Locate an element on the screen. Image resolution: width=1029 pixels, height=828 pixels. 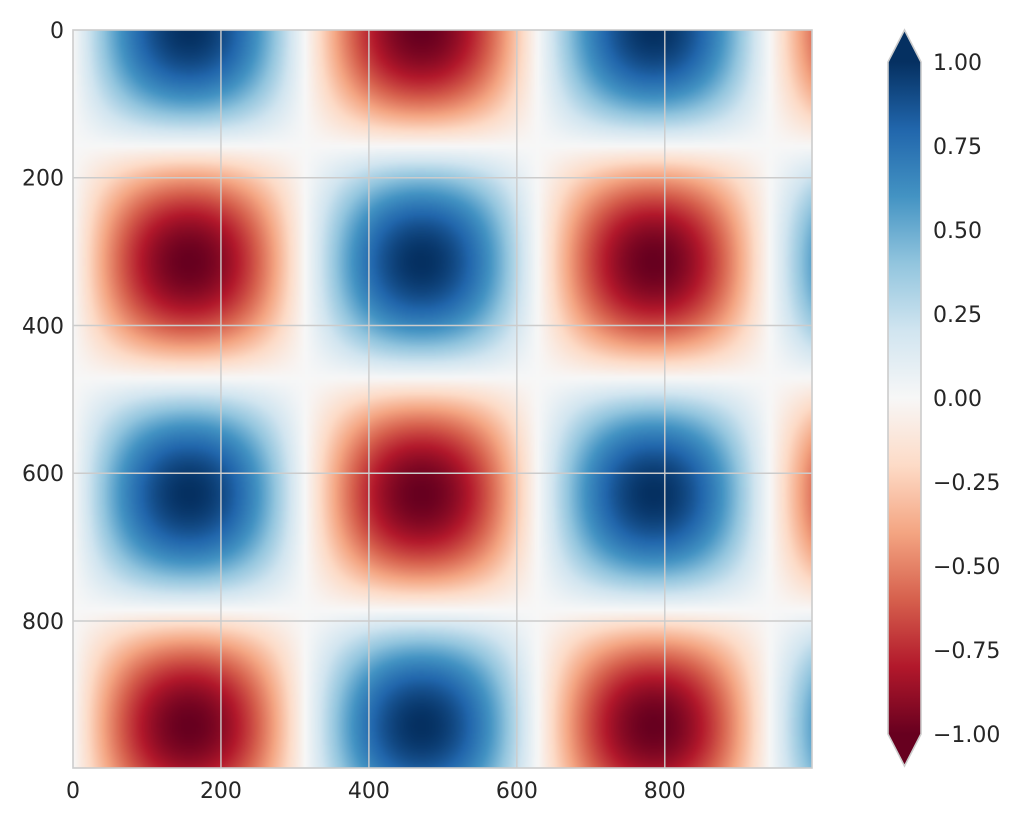
x-tick-label: 0 is located at coordinates (73, 791).